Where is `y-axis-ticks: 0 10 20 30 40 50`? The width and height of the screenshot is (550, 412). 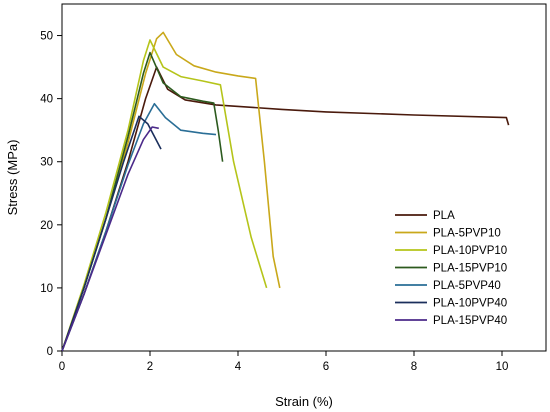
y-axis-ticks: 0 10 20 30 40 50 is located at coordinates (51, 194).